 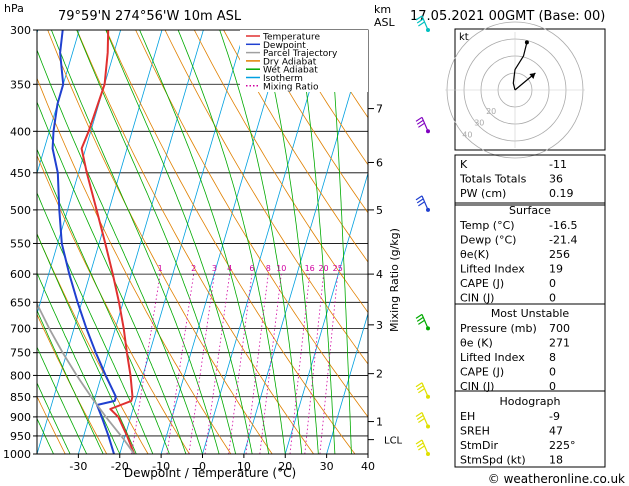 What do you see at coordinates (467, 416) in the screenshot?
I see `index-label: EH` at bounding box center [467, 416].